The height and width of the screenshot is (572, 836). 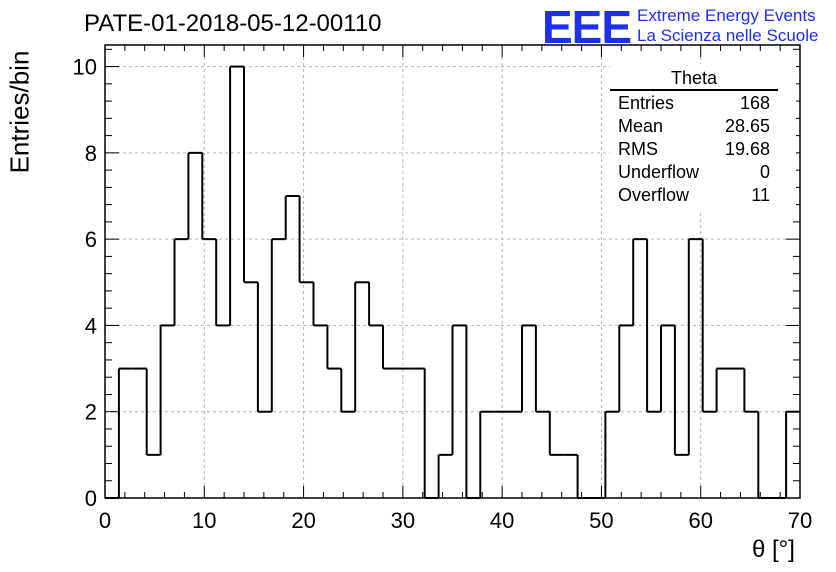 I want to click on stats-value: 0, so click(x=764, y=172).